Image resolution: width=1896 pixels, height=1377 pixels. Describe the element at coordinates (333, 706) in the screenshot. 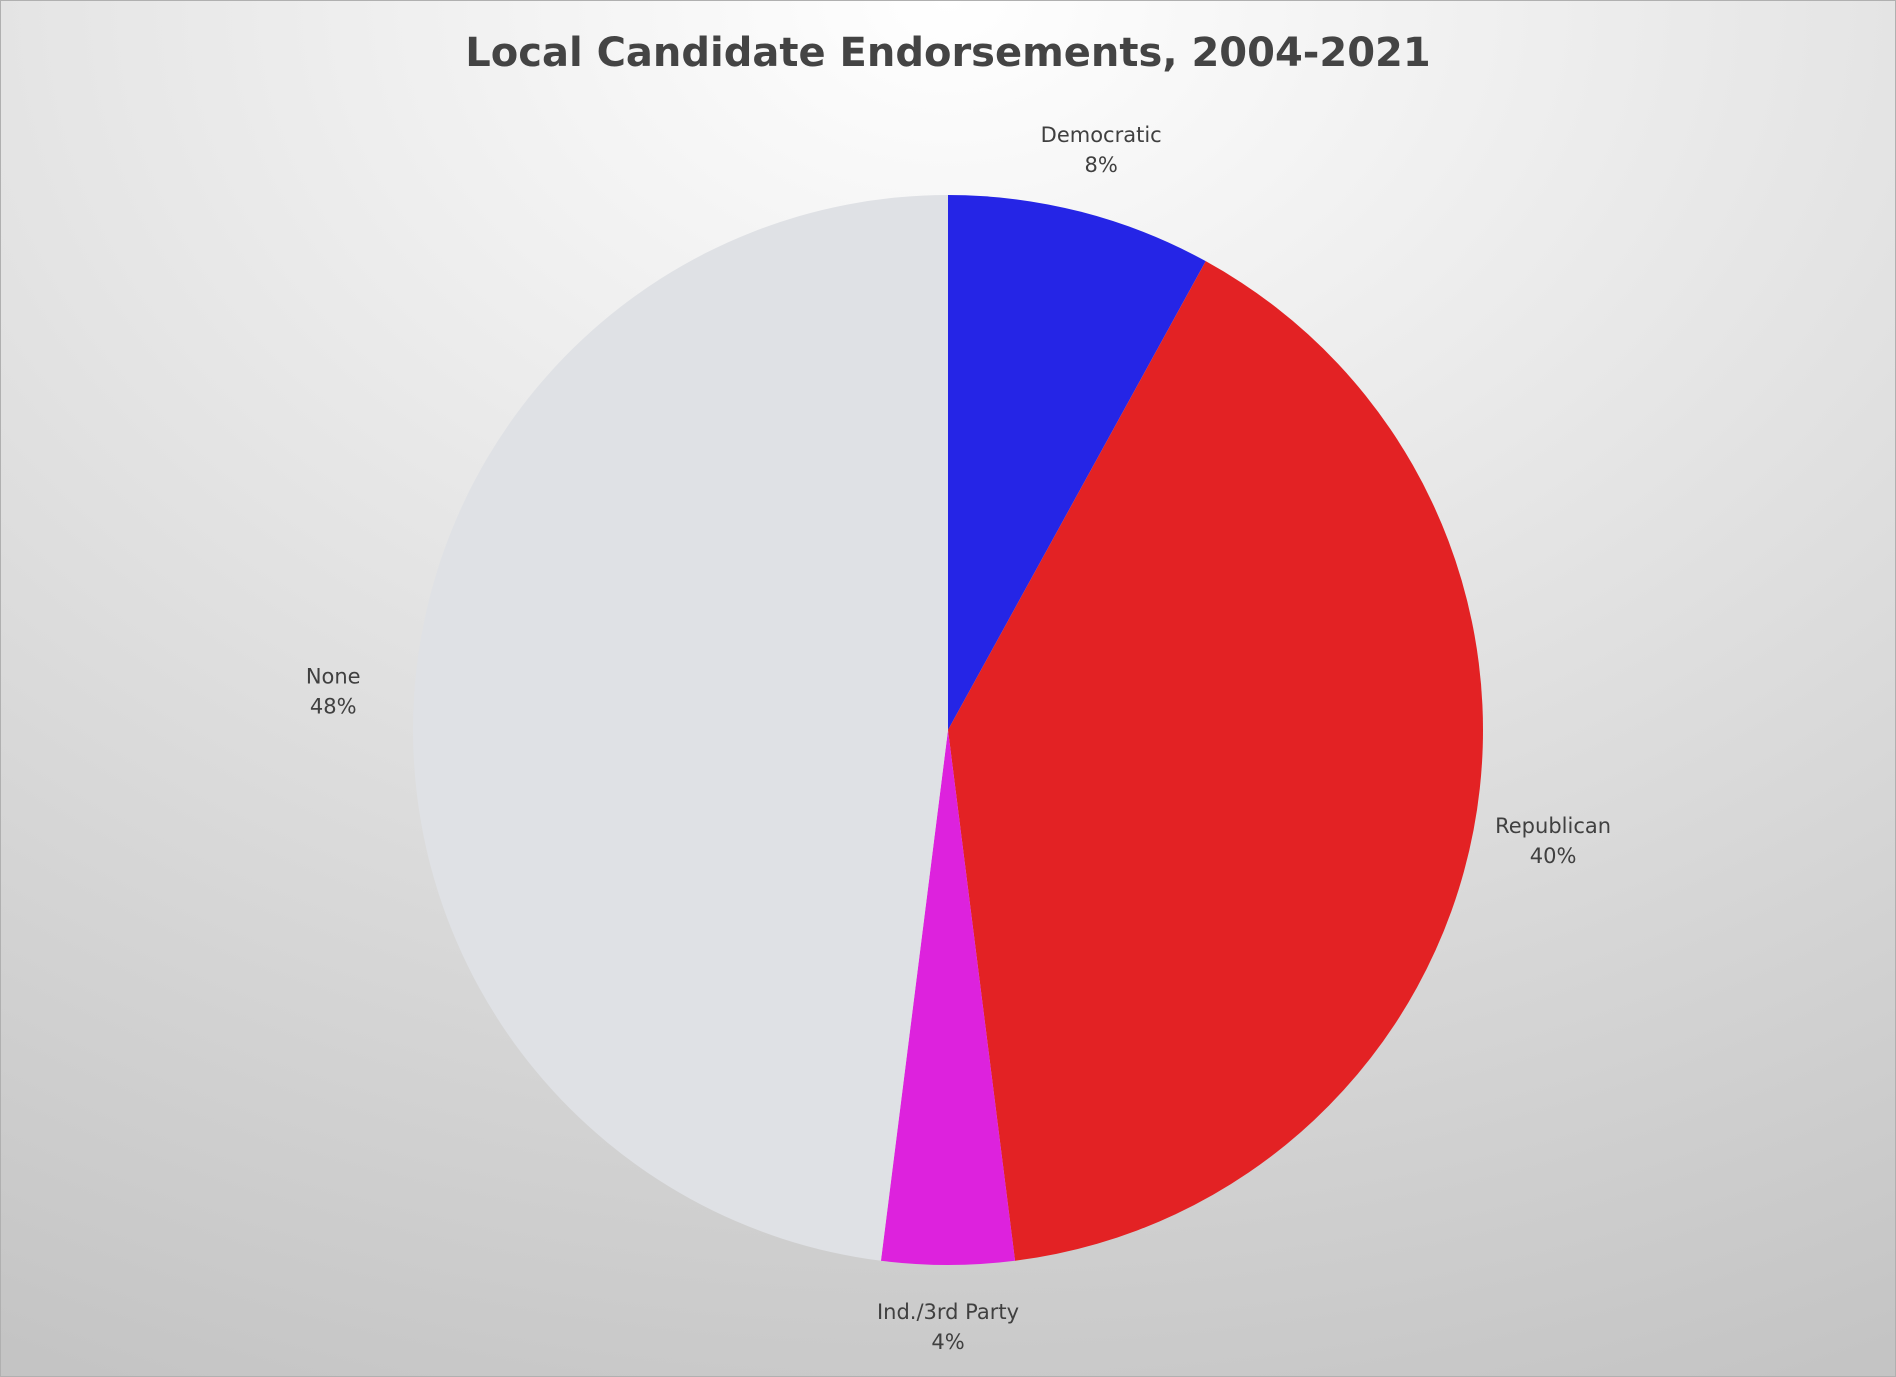

I see `data-label-value: 48%` at that location.